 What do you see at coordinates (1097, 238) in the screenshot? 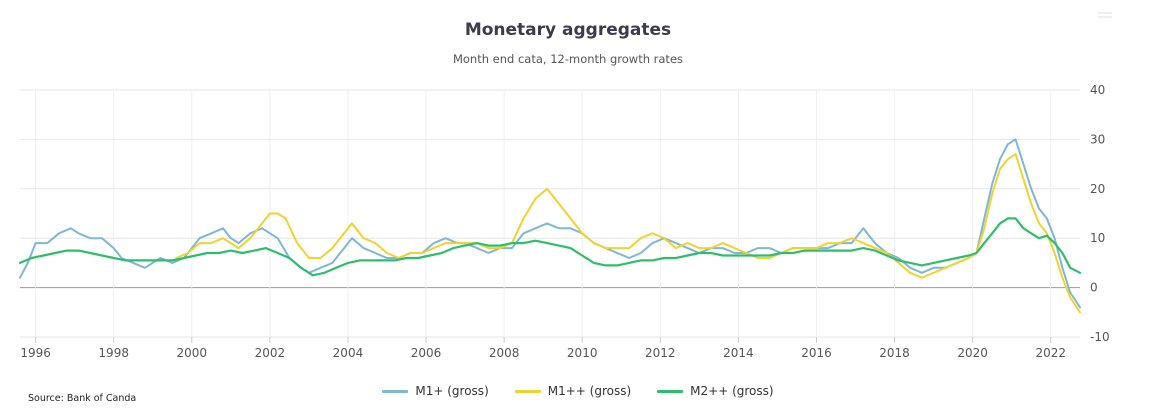
I see `y-tick-label: 10` at bounding box center [1097, 238].